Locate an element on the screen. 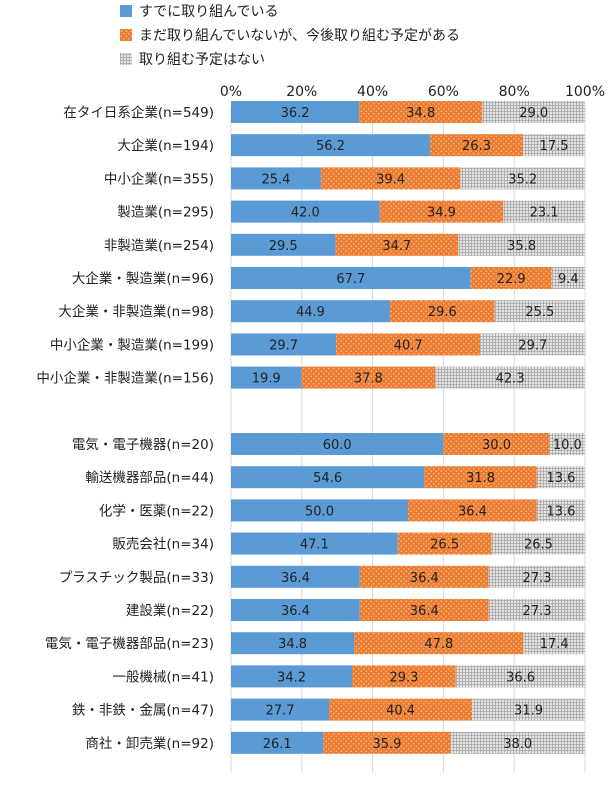 The height and width of the screenshot is (788, 614). category-label: 大企業(n=194) is located at coordinates (165, 145).